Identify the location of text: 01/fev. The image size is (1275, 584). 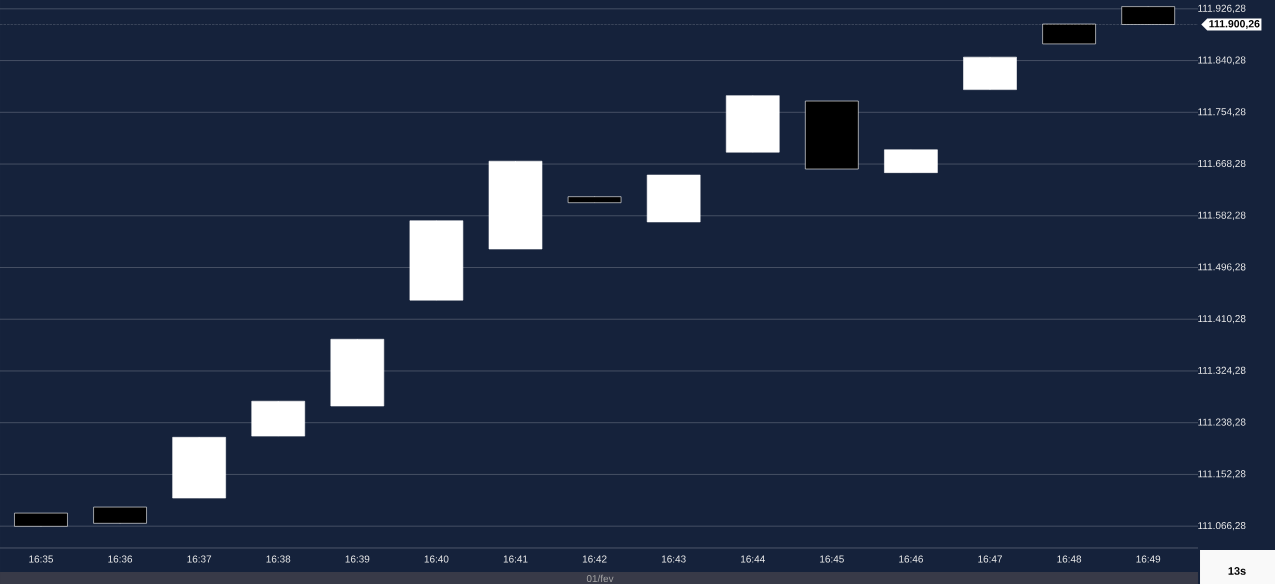
(600, 578).